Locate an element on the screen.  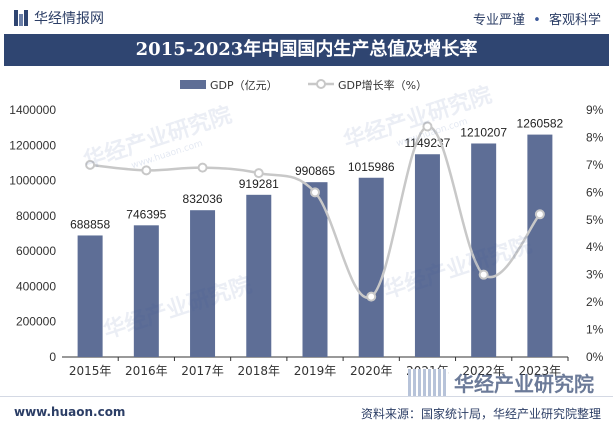
chart-title: 2015-2023年中国国内生产总值及增长率 is located at coordinates (306, 50).